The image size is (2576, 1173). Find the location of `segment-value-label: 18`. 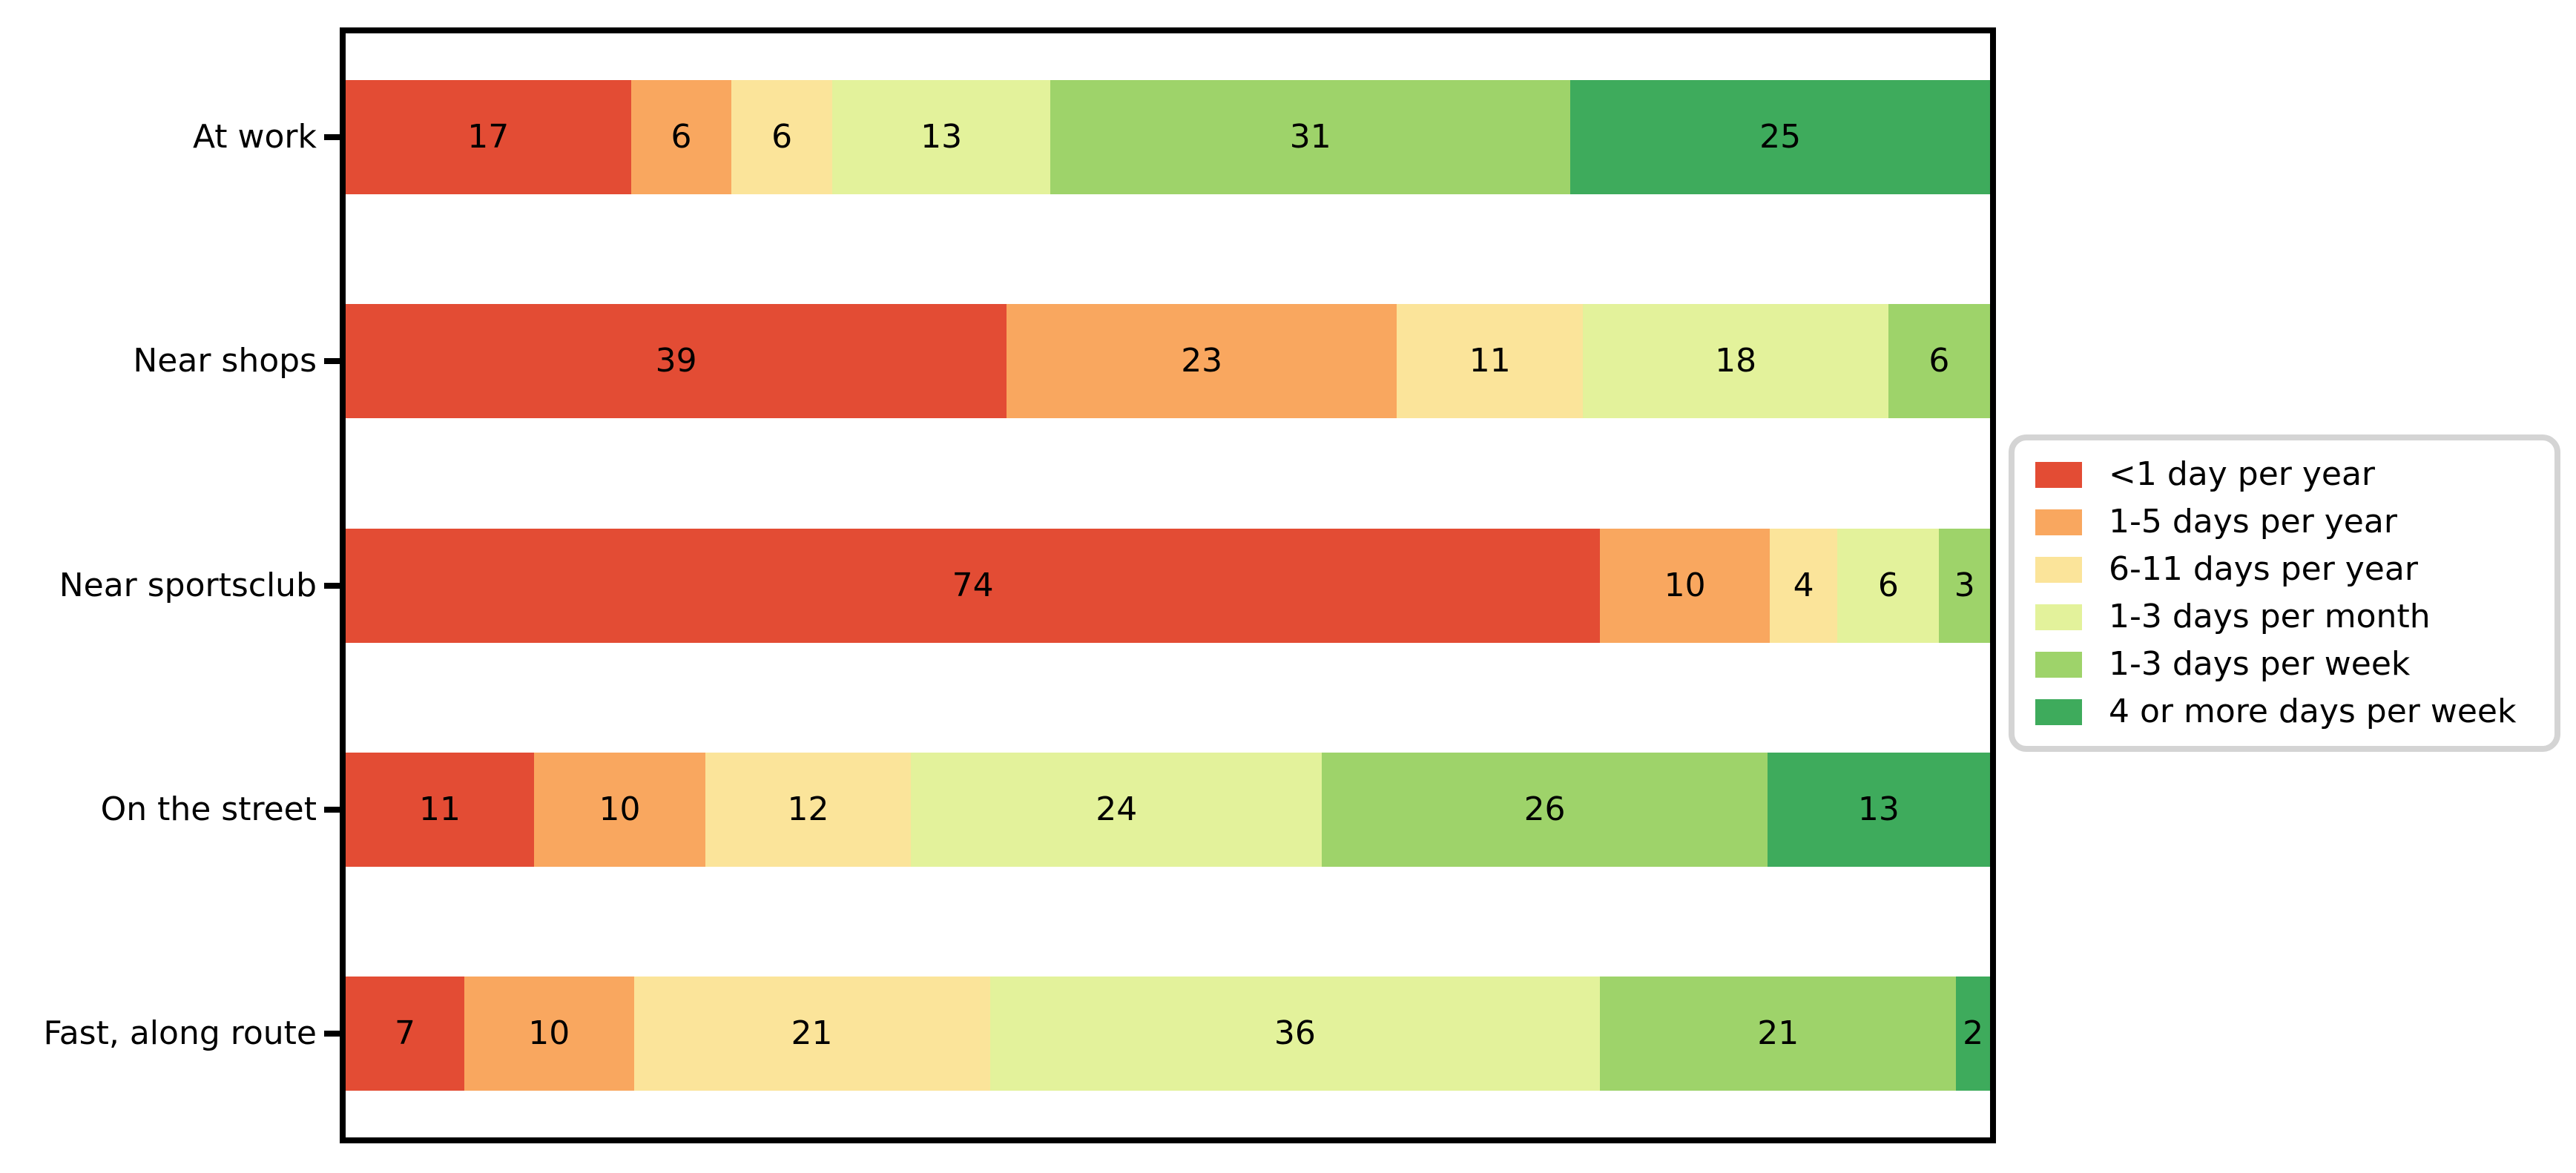

segment-value-label: 18 is located at coordinates (1736, 361).